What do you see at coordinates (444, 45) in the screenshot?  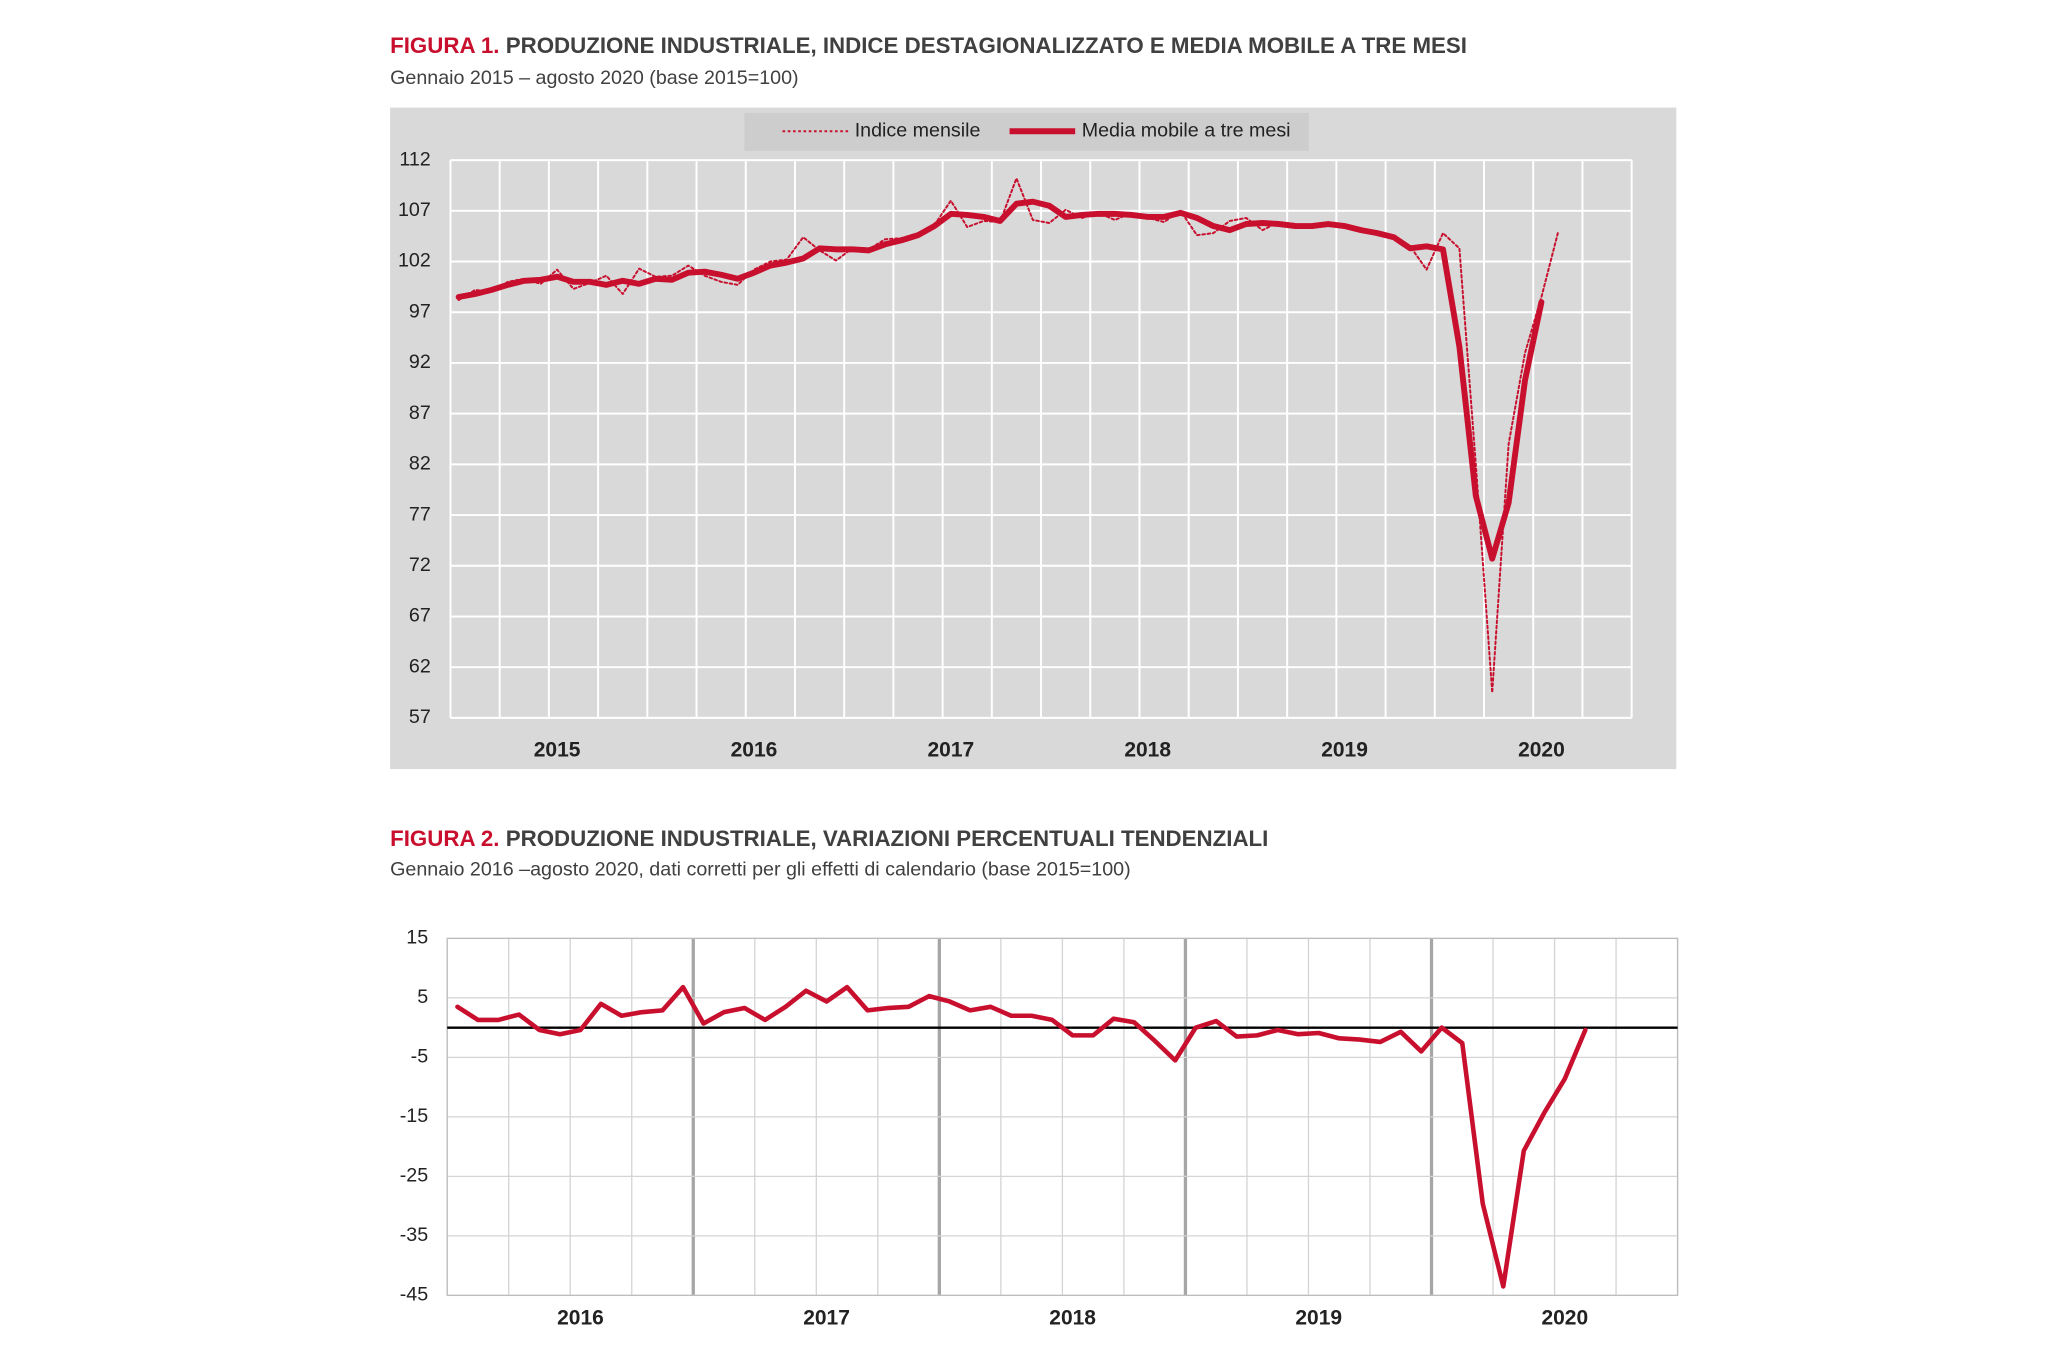 I see `title-label: FIGURA 1.` at bounding box center [444, 45].